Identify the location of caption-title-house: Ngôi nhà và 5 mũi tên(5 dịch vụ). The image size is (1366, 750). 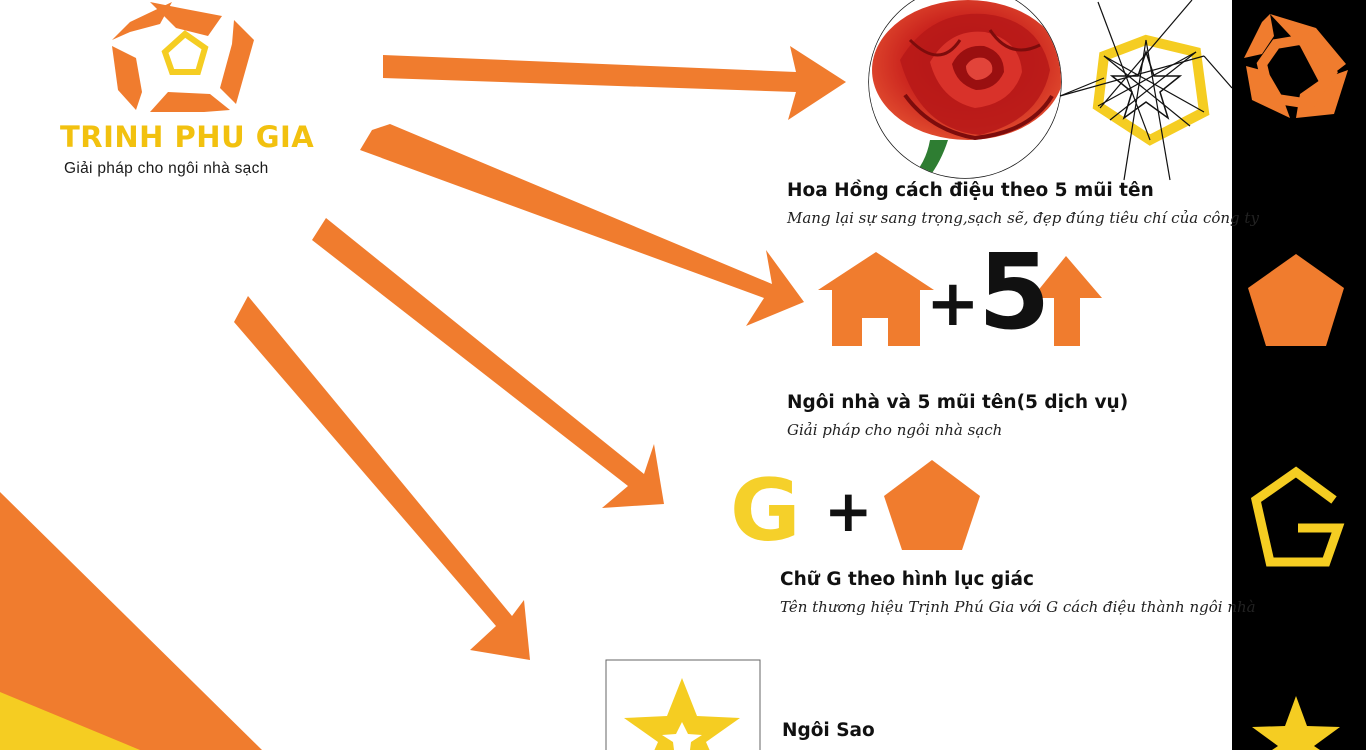
(958, 402).